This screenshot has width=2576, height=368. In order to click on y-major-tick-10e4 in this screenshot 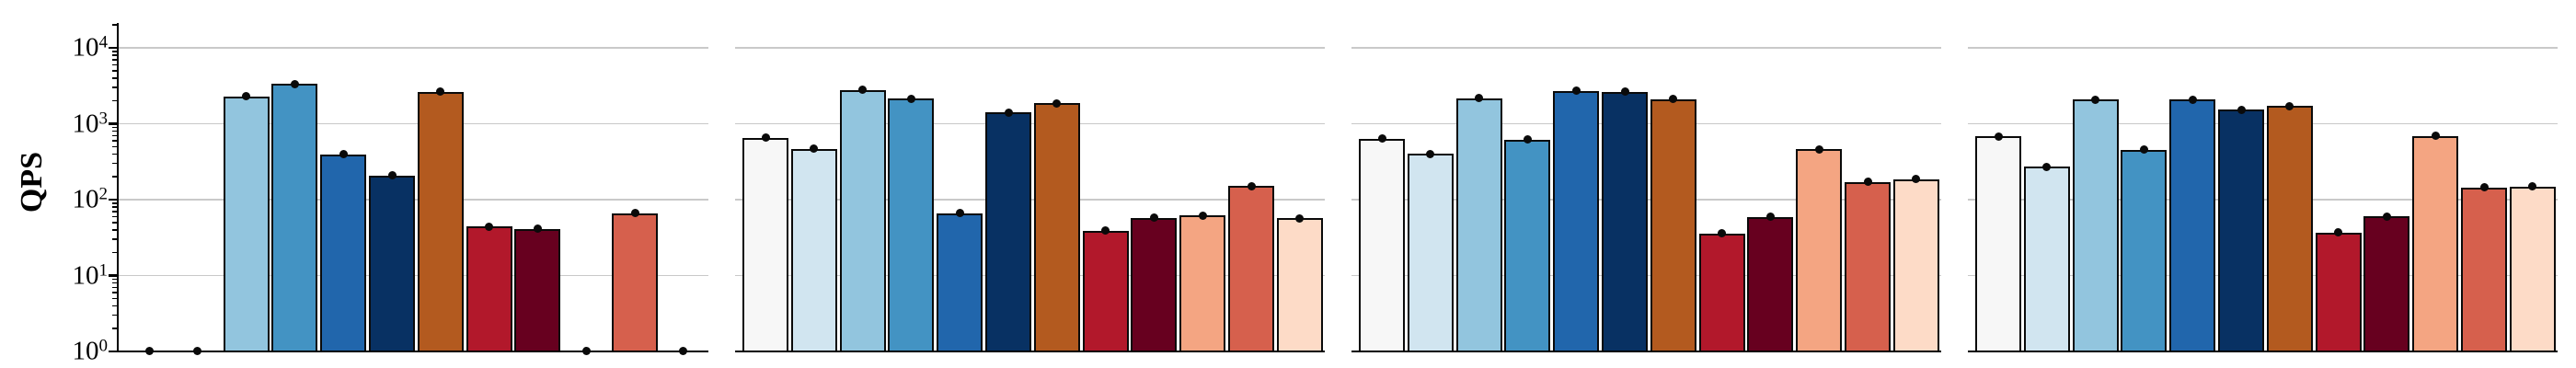, I will do `click(113, 48)`.